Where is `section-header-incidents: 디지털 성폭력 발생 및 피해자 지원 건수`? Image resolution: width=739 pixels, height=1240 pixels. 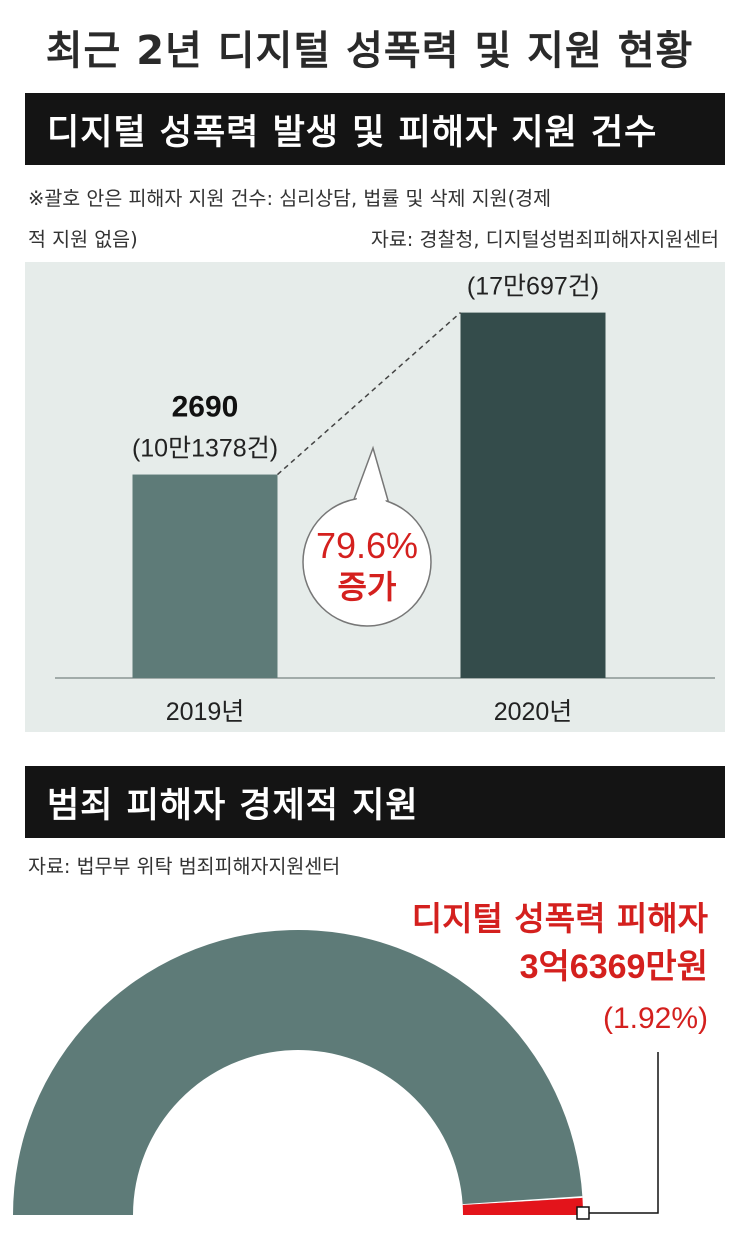
section-header-incidents: 디지털 성폭력 발생 및 피해자 지원 건수 is located at coordinates (375, 129).